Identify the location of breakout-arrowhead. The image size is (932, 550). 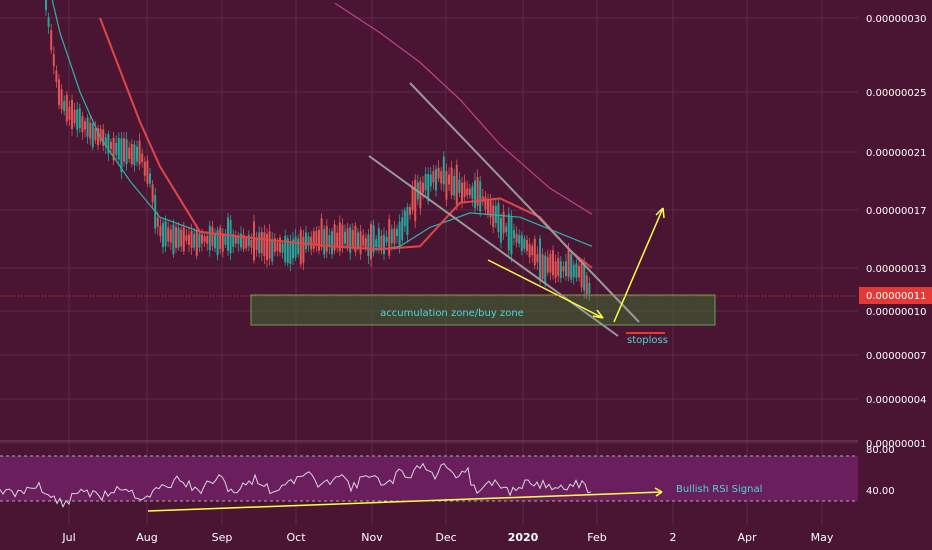
(660, 213).